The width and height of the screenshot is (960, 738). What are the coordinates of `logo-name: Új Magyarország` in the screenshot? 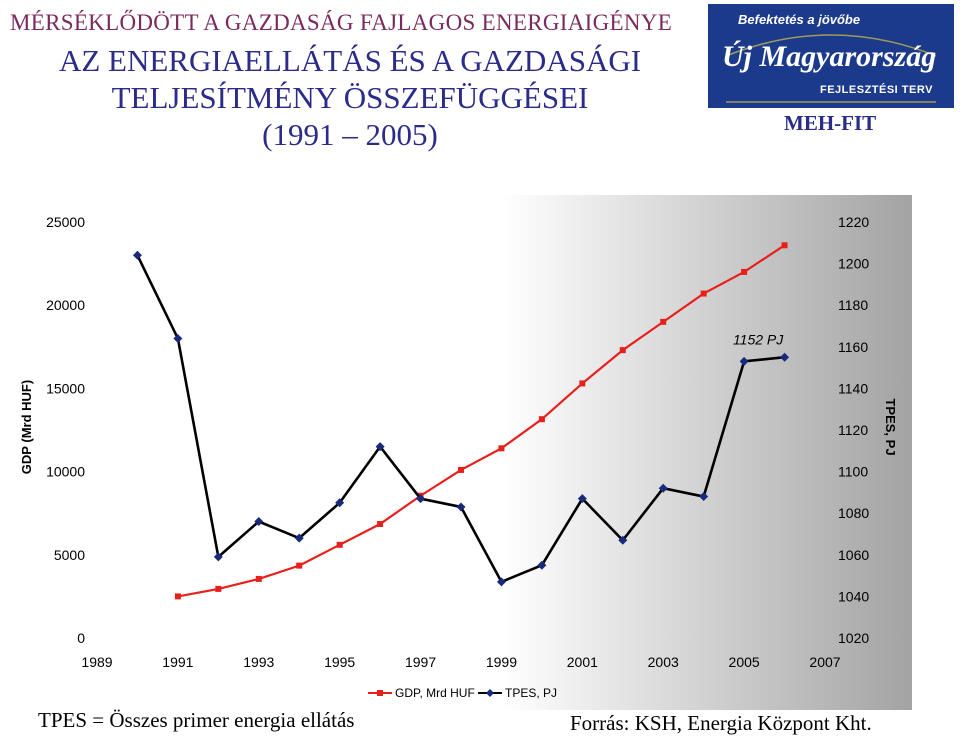 It's located at (829, 56).